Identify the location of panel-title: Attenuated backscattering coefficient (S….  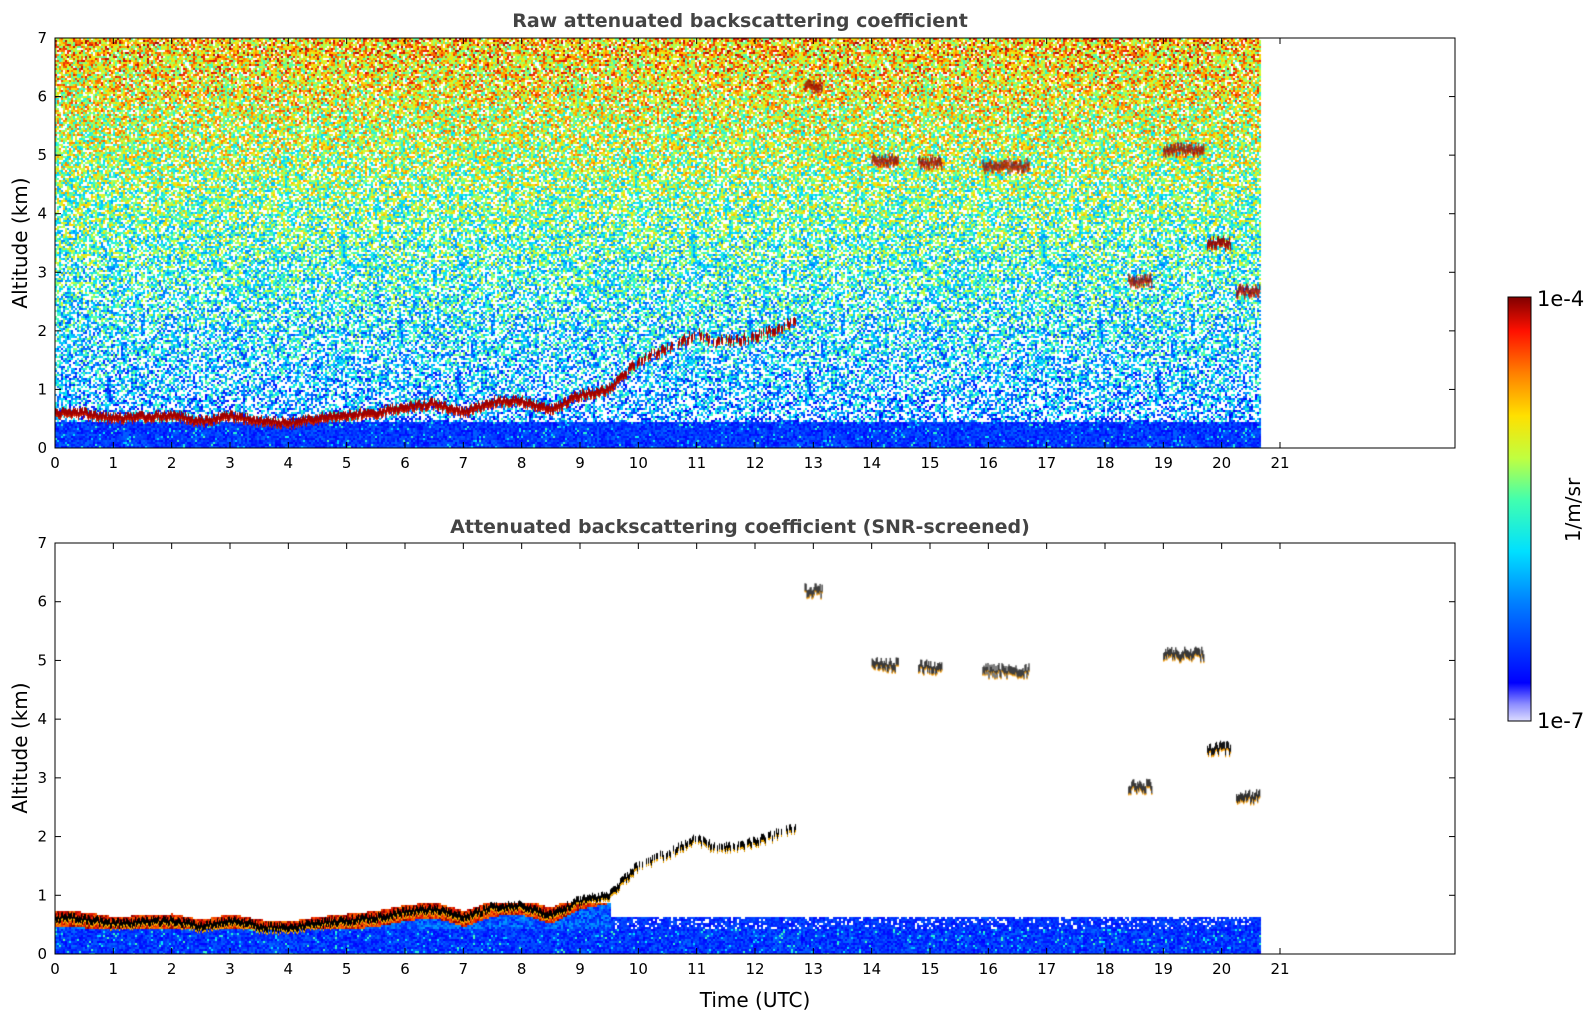
(740, 527).